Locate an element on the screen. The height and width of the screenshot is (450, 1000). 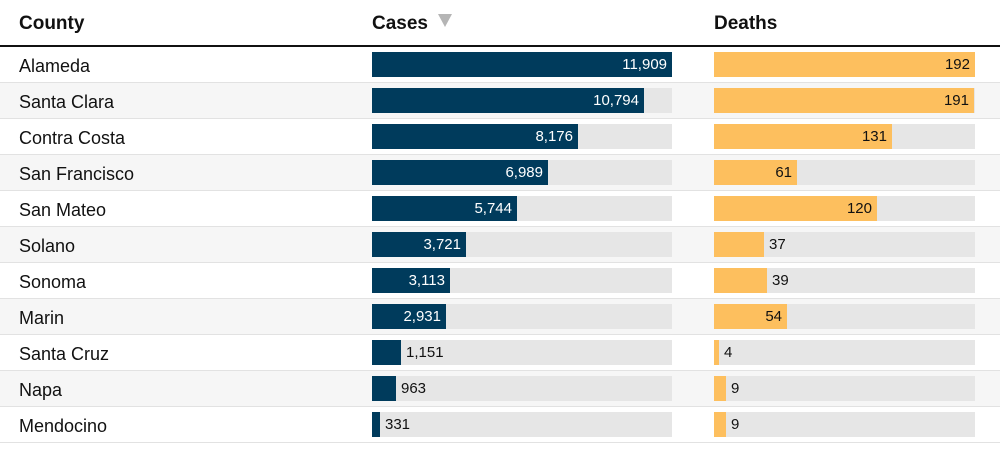
table-row: San Mateo 5,744 120 is located at coordinates (500, 209).